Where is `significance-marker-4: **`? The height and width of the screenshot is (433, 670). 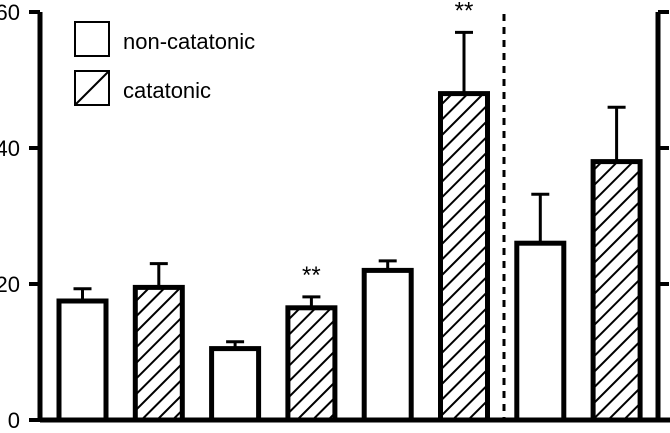 significance-marker-4: ** is located at coordinates (311, 275).